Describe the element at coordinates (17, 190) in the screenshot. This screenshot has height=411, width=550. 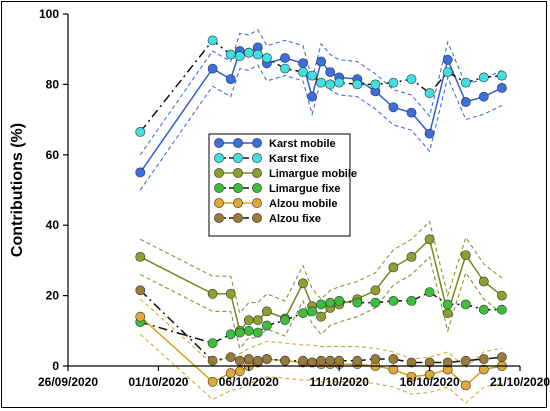
I see `y-axis-title: Contributions (%)` at that location.